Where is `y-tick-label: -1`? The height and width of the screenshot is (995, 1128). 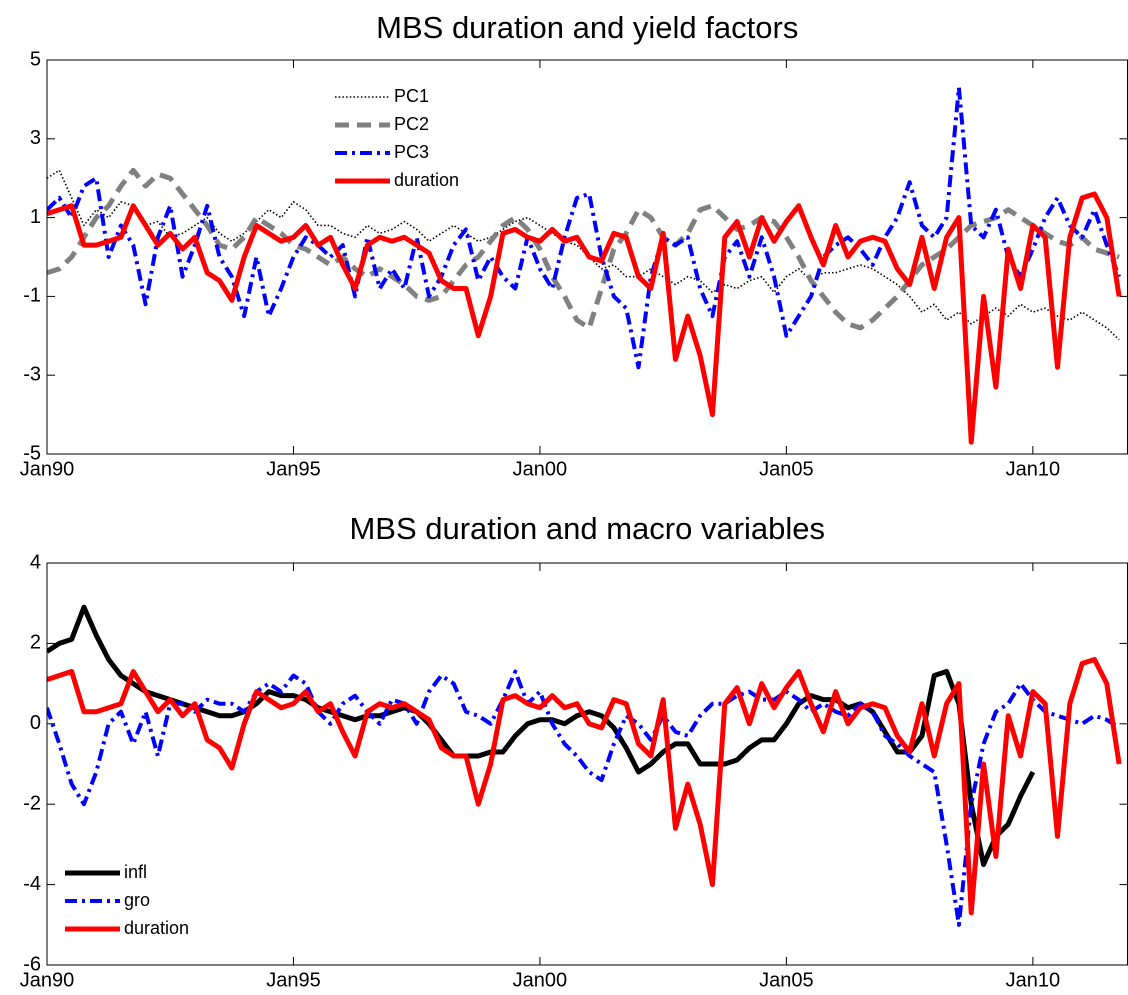 y-tick-label: -1 is located at coordinates (32, 296).